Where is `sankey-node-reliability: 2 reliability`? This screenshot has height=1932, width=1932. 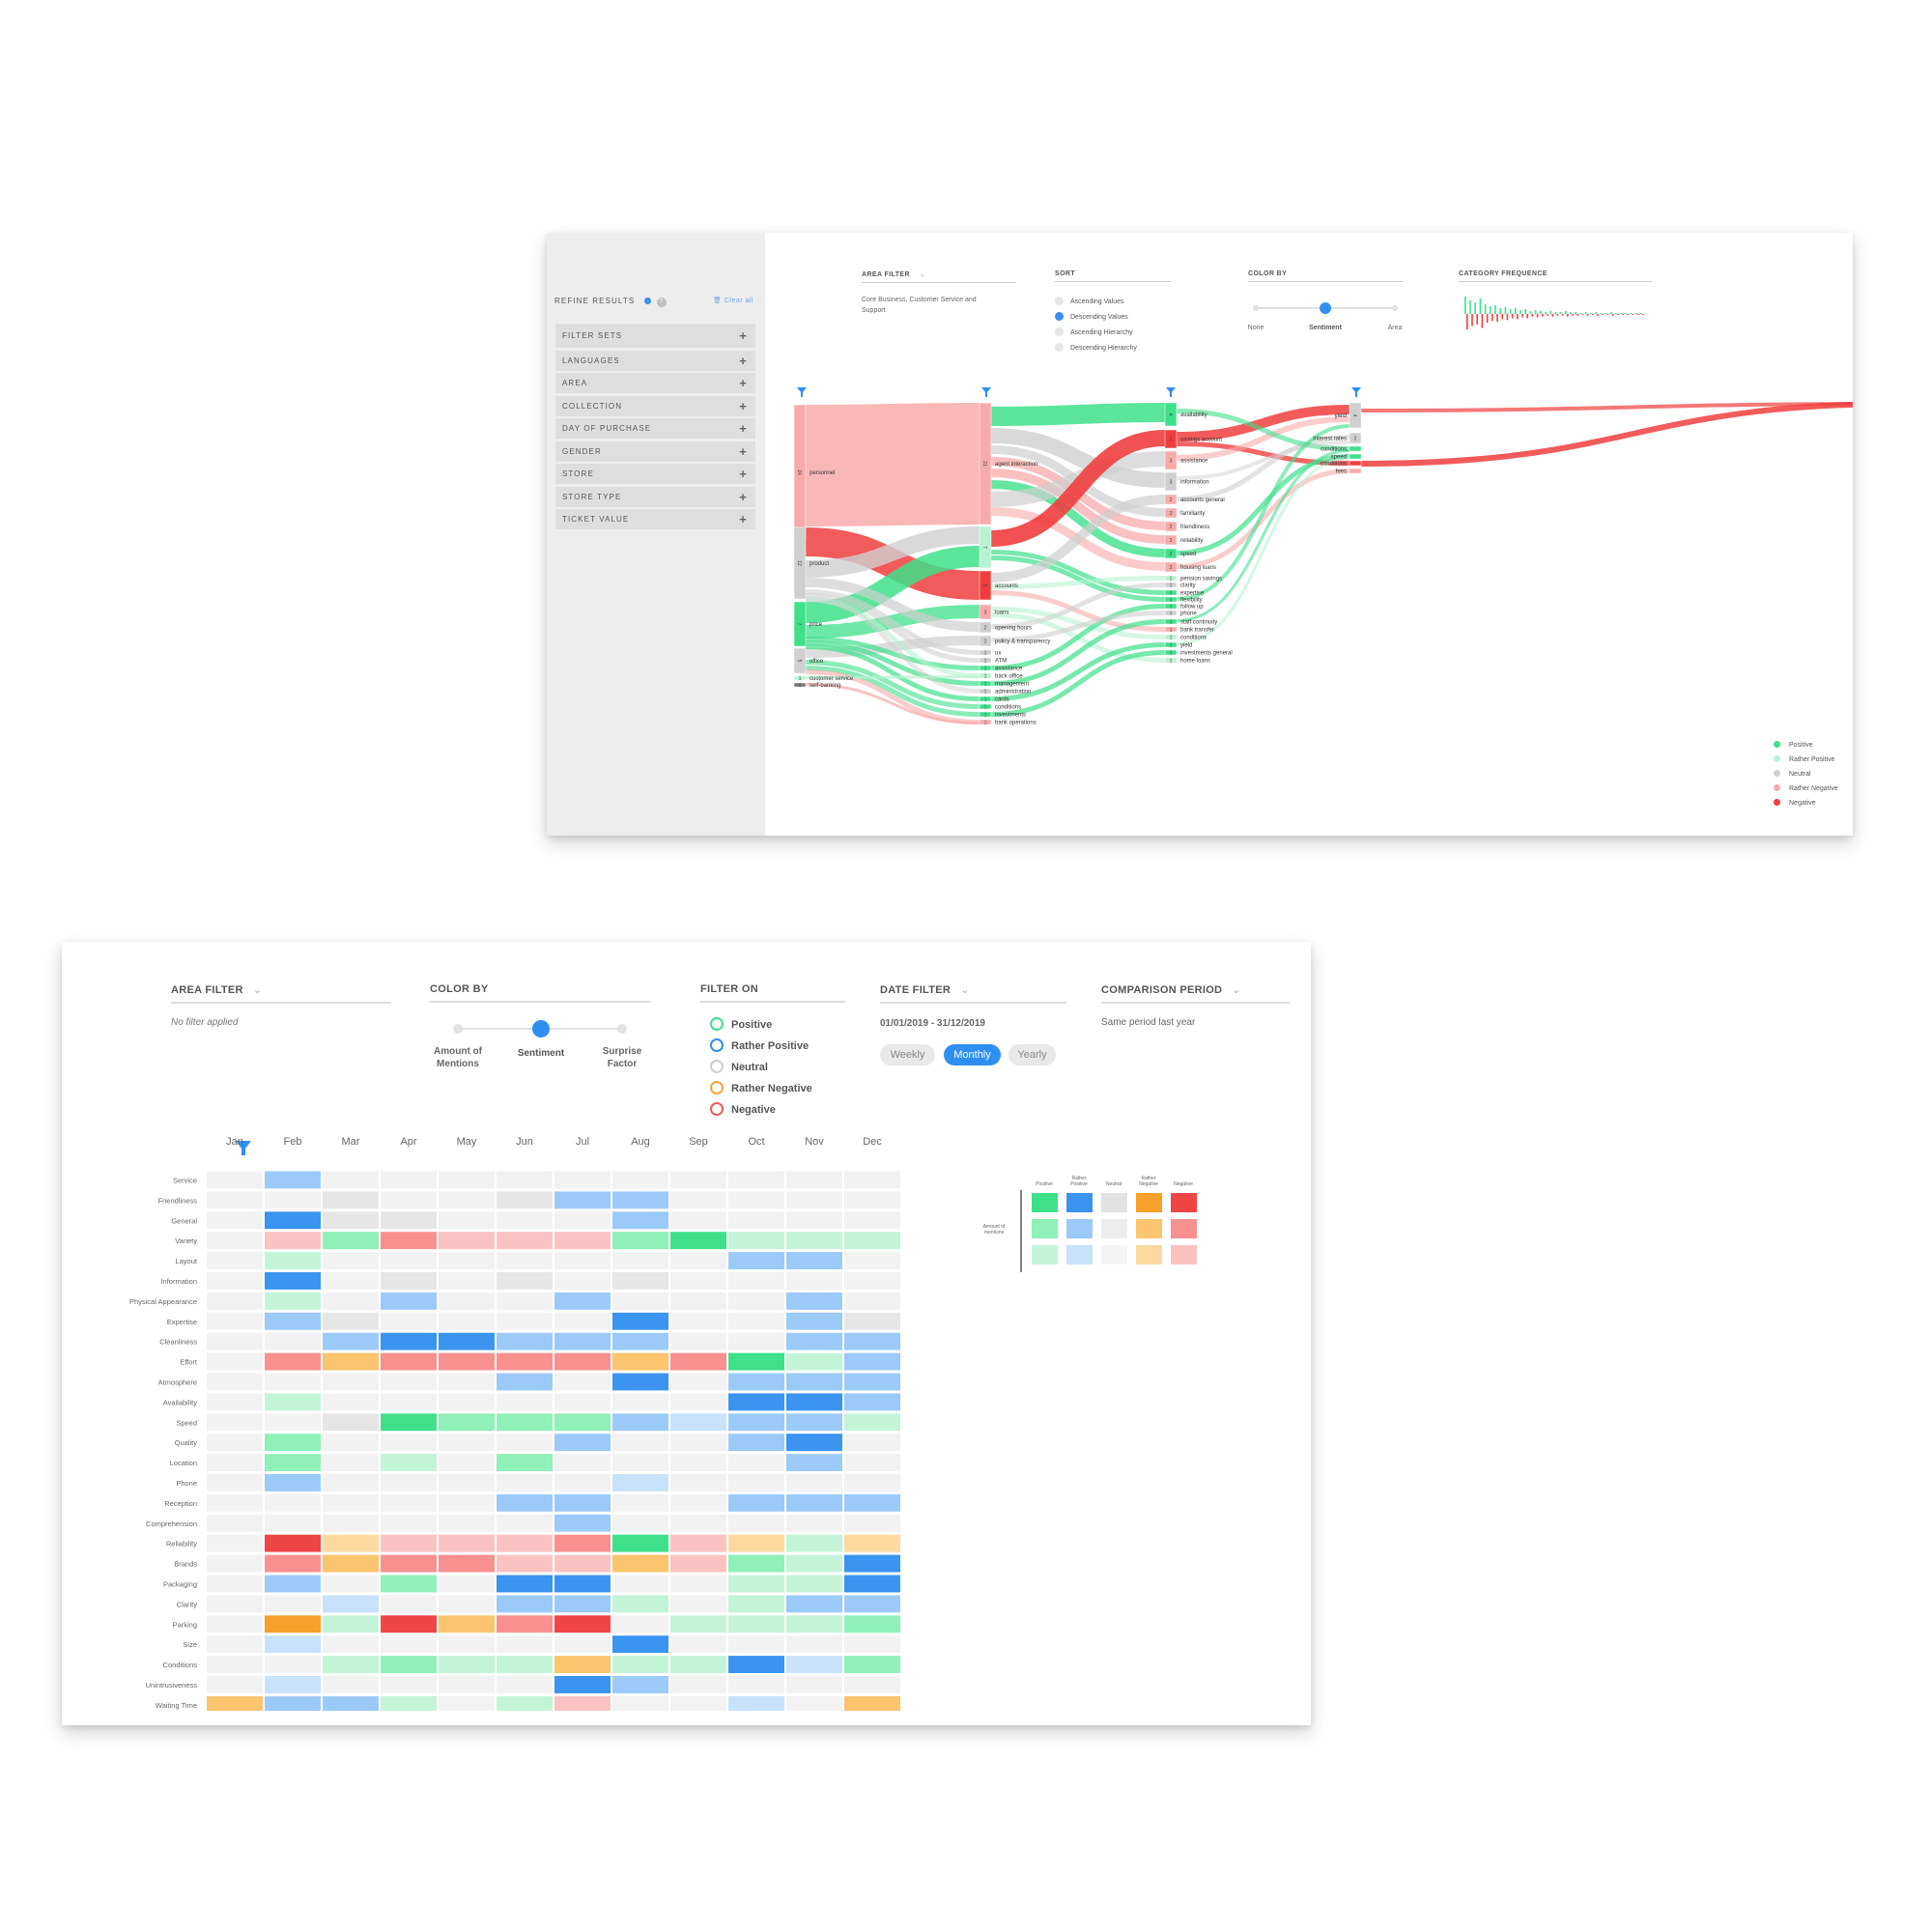
sankey-node-reliability: 2 reliability is located at coordinates (1183, 540).